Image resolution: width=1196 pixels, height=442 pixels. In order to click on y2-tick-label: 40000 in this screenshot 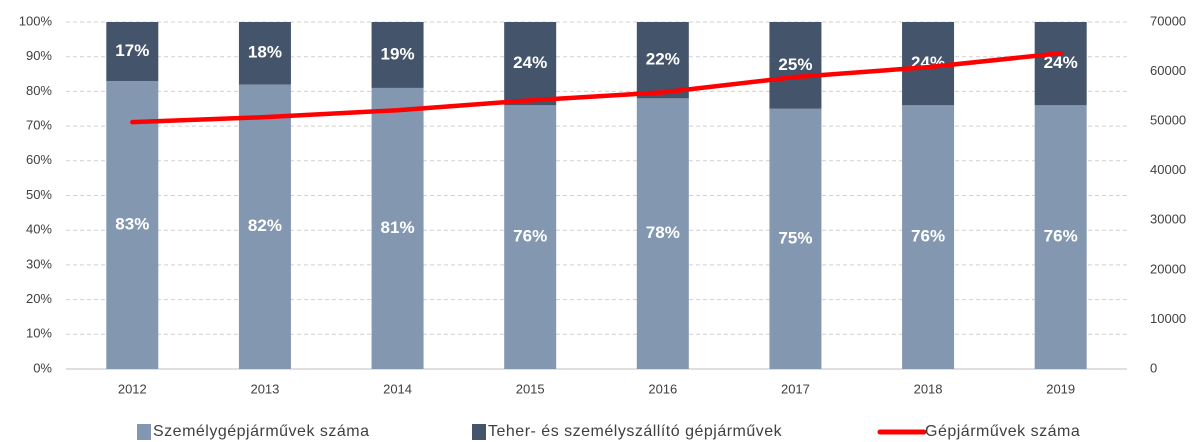, I will do `click(1168, 169)`.